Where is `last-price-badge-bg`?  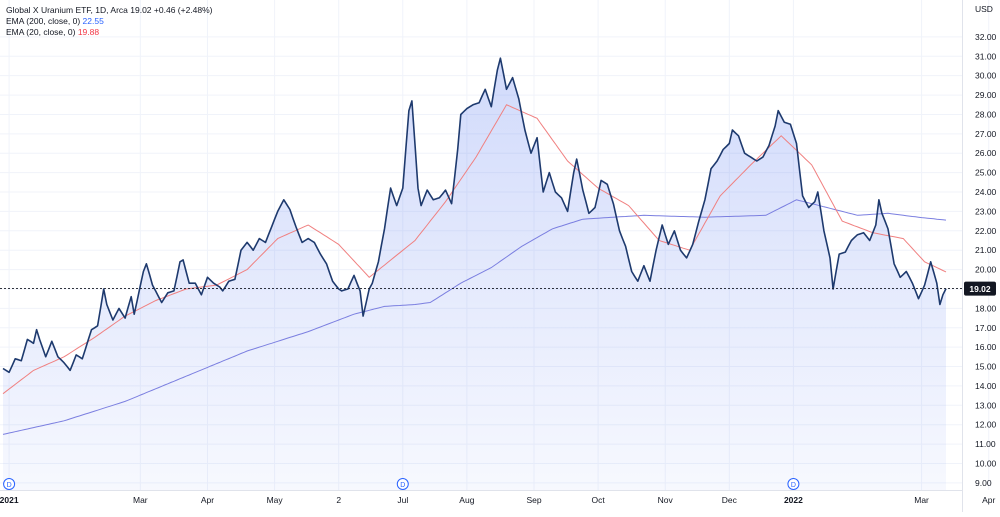
last-price-badge-bg is located at coordinates (980, 288).